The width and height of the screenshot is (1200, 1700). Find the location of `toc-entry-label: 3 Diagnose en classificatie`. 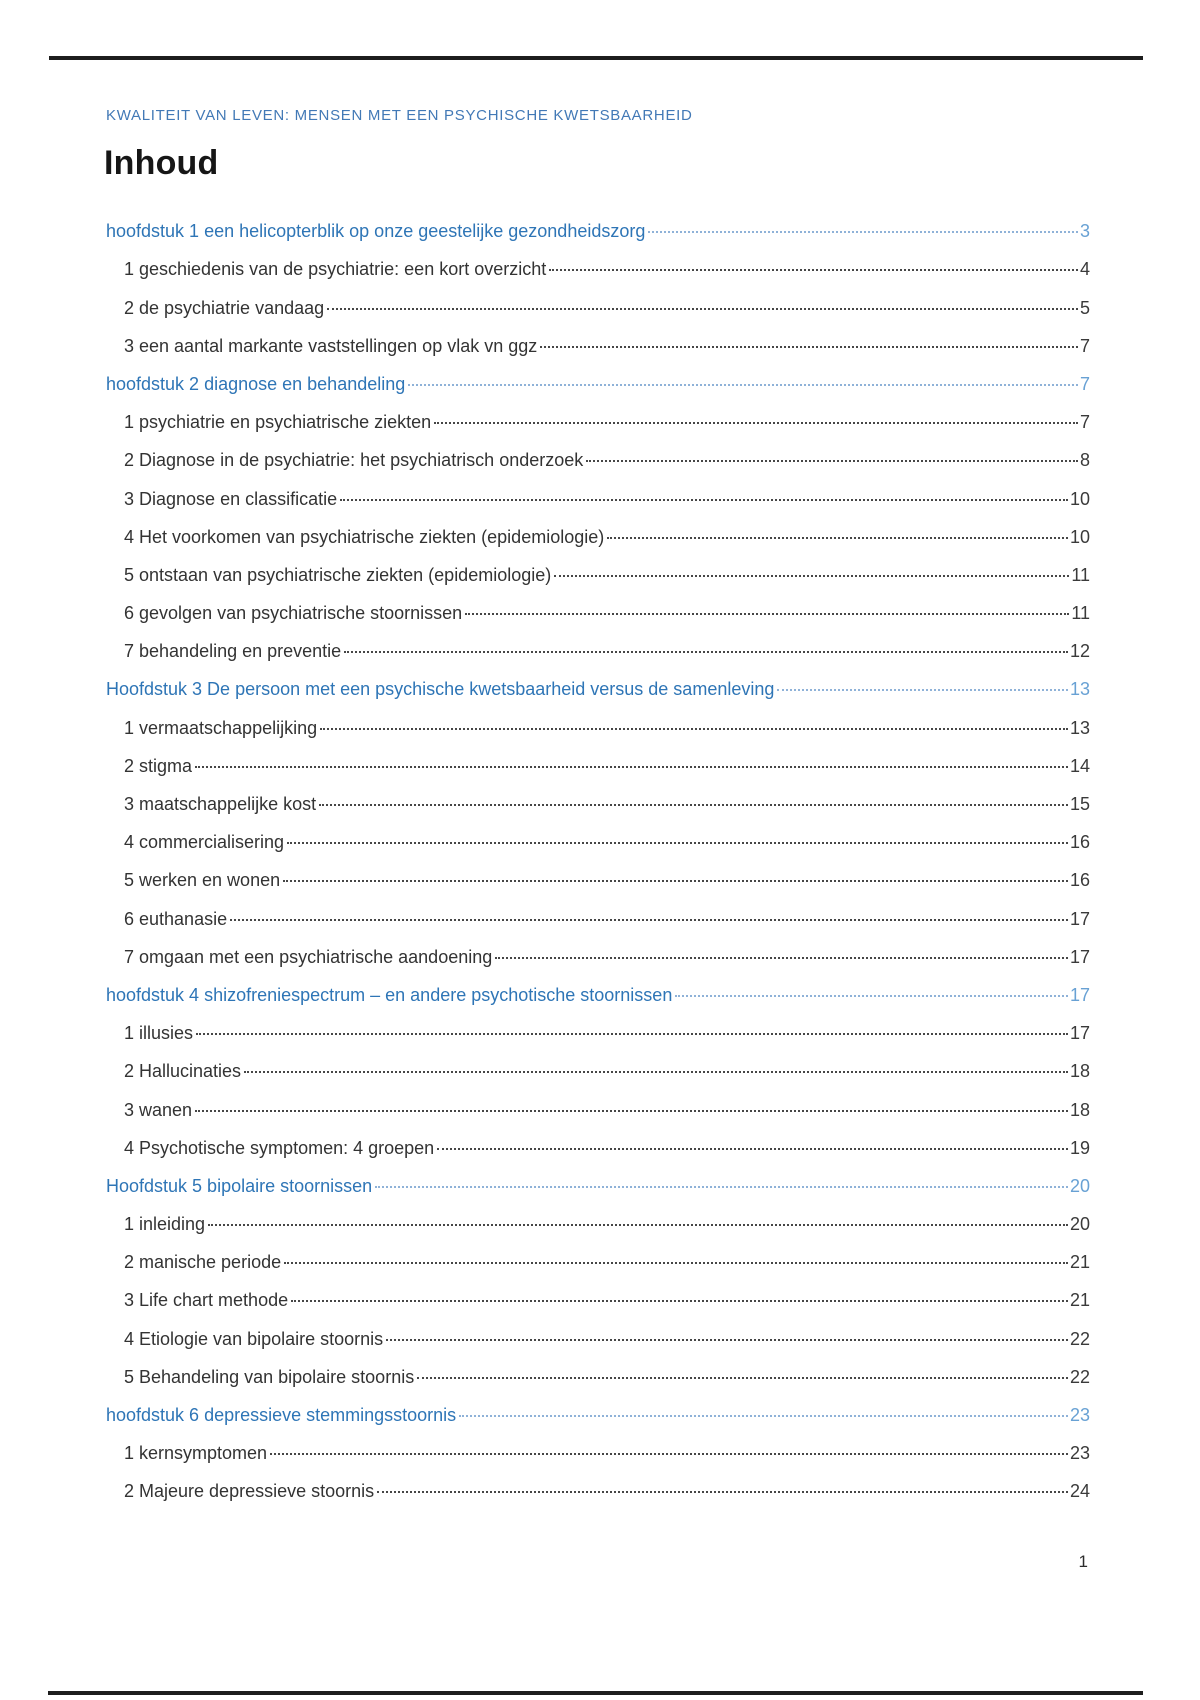

toc-entry-label: 3 Diagnose en classificatie is located at coordinates (231, 498).